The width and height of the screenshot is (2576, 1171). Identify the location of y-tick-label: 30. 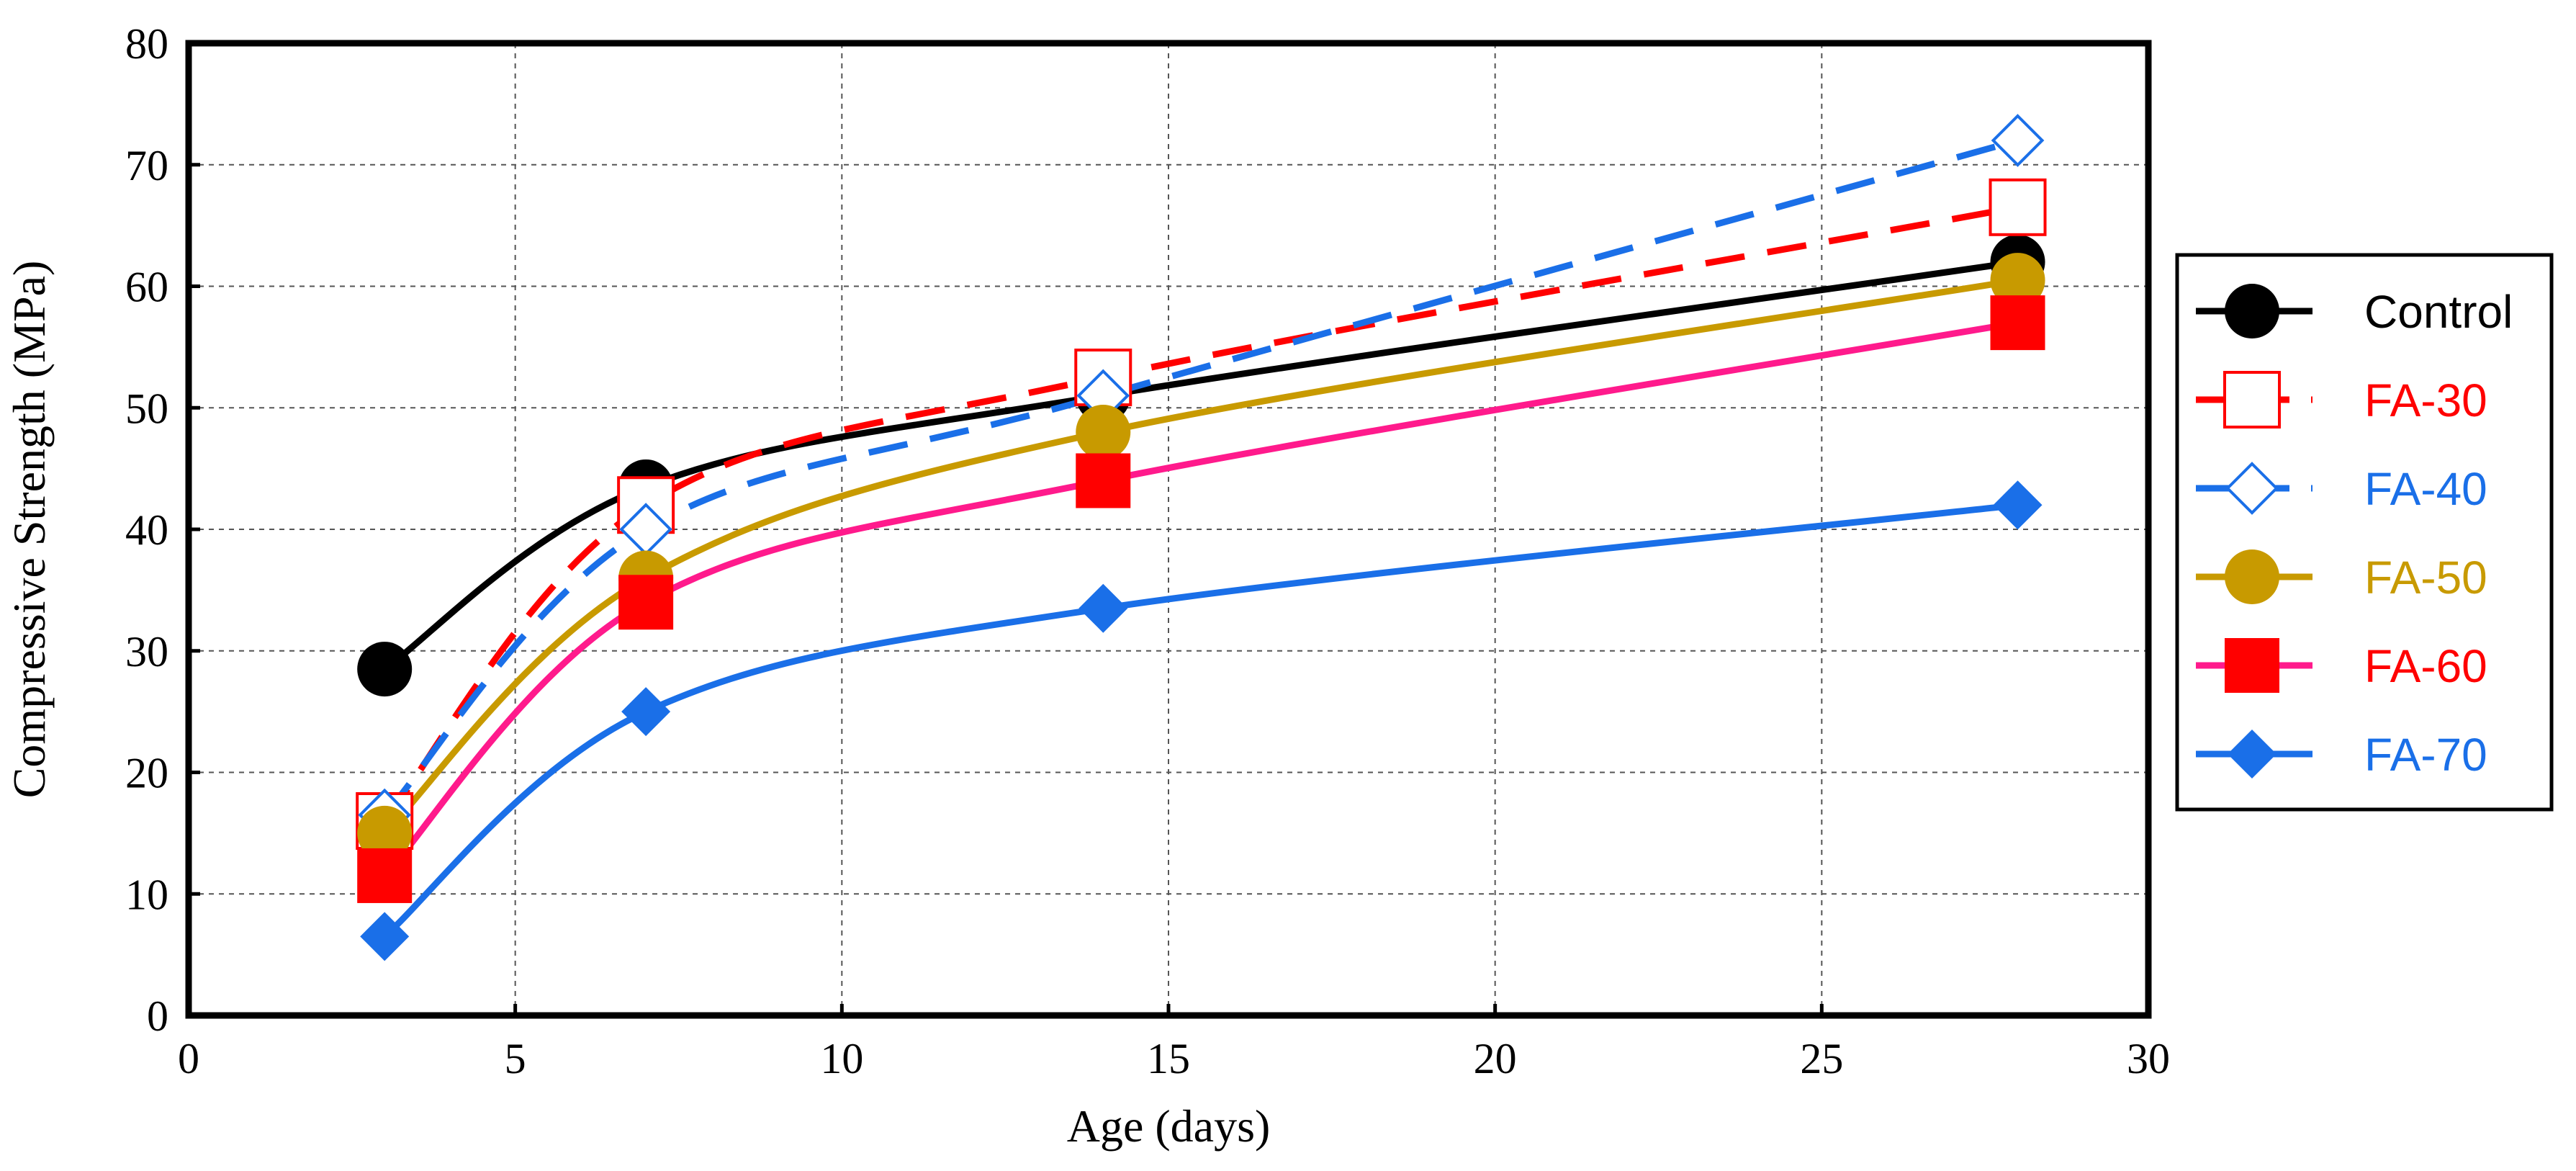
(146, 652).